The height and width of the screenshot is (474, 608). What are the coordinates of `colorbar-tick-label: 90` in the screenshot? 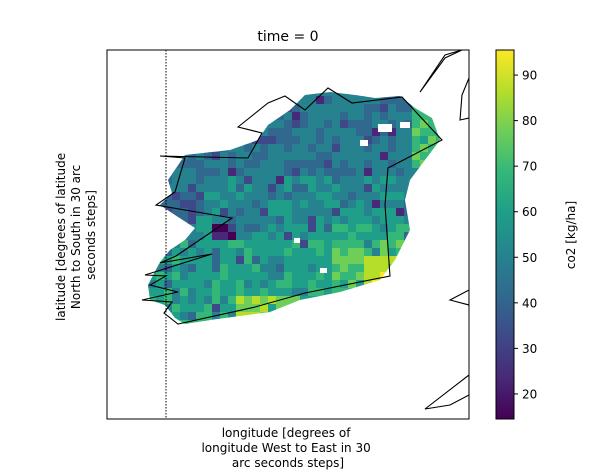 It's located at (529, 76).